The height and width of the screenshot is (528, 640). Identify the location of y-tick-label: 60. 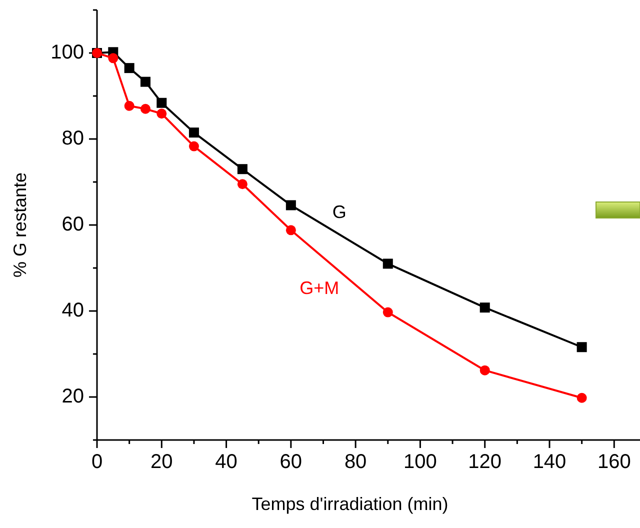
(73, 224).